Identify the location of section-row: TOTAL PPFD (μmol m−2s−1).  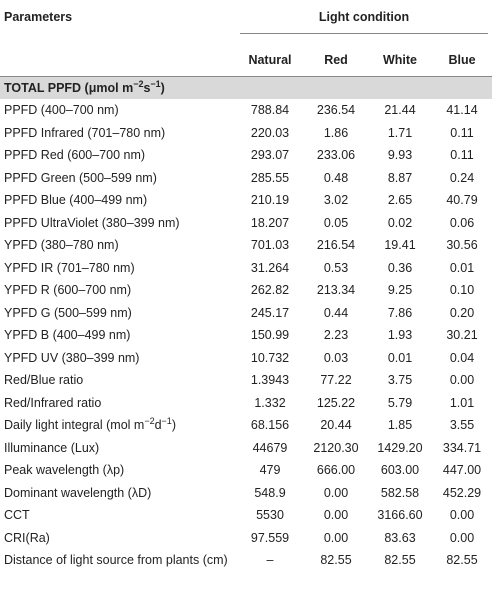
(246, 87).